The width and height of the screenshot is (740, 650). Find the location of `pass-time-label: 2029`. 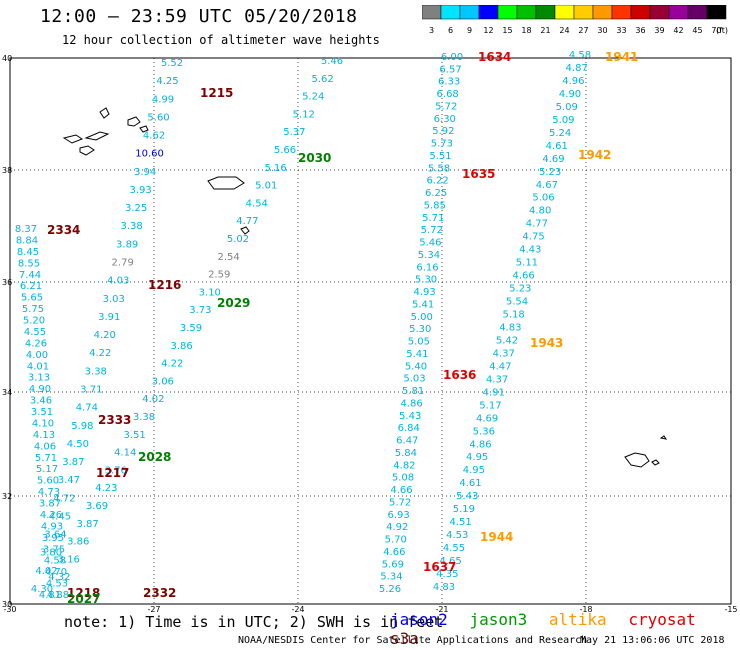

pass-time-label: 2029 is located at coordinates (233, 303).